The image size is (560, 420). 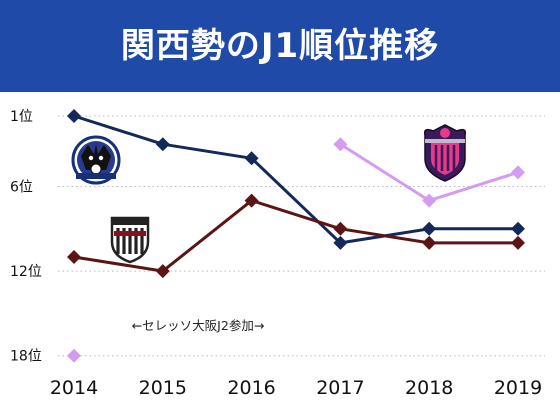 What do you see at coordinates (163, 388) in the screenshot?
I see `x-tick-label: 2015` at bounding box center [163, 388].